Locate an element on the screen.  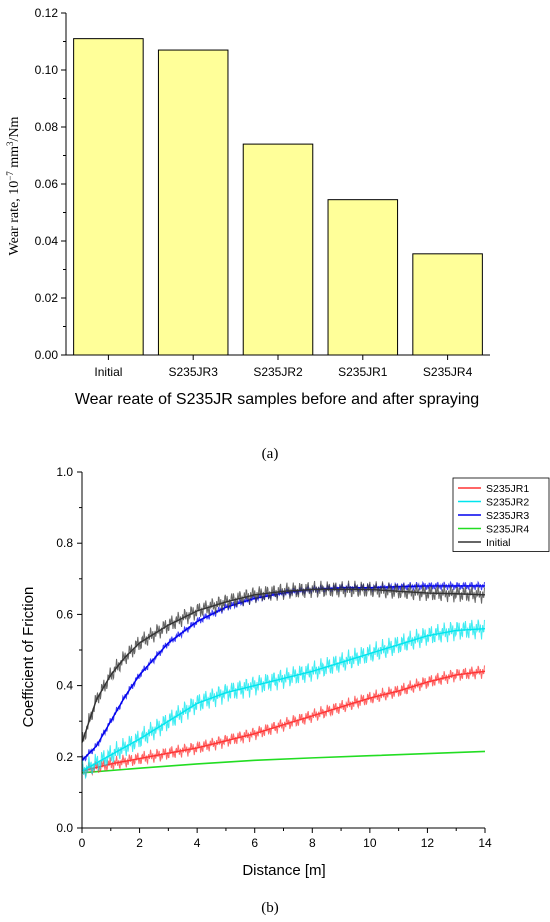
bar-chart-y-ticks: 0.00 0.02 0.04 0.06 0.08 0.10 0.12 is located at coordinates (50, 184).